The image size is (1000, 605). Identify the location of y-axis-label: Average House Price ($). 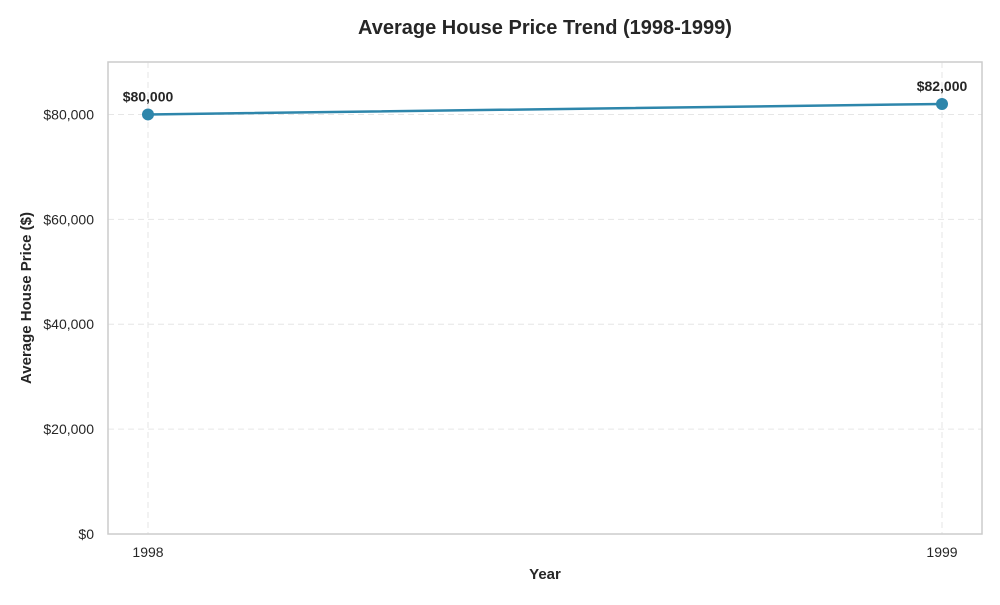
(26, 298).